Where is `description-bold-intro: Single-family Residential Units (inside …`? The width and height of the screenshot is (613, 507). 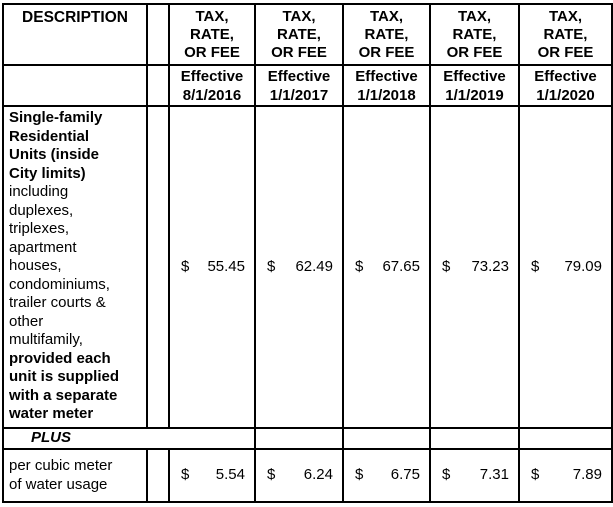
description-bold-intro: Single-family Residential Units (inside … is located at coordinates (56, 145).